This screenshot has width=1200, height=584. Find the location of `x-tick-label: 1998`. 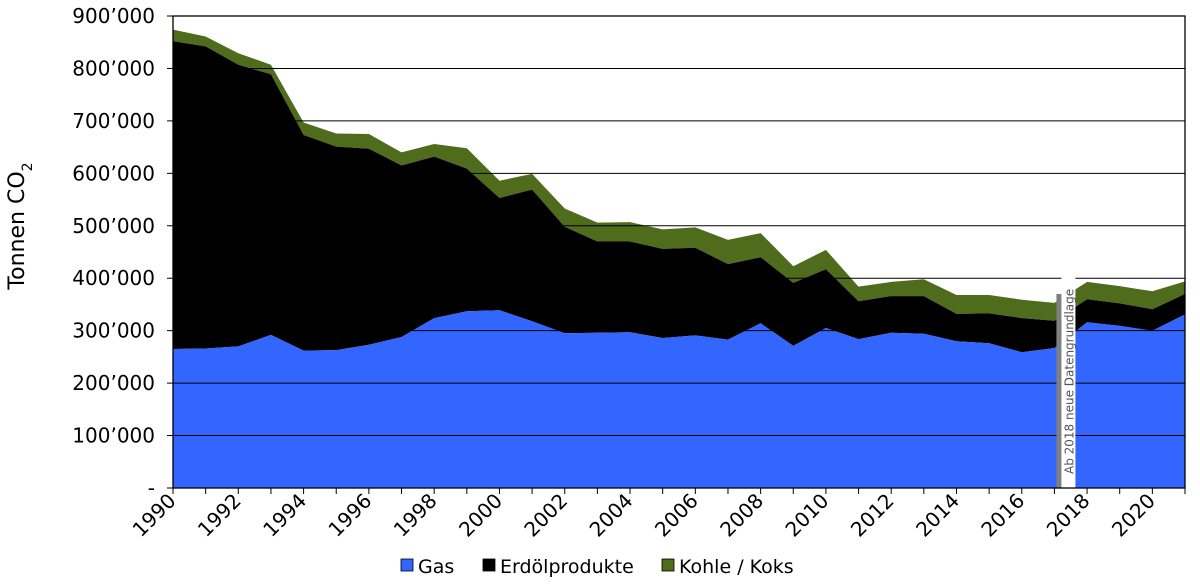

x-tick-label: 1998 is located at coordinates (415, 515).